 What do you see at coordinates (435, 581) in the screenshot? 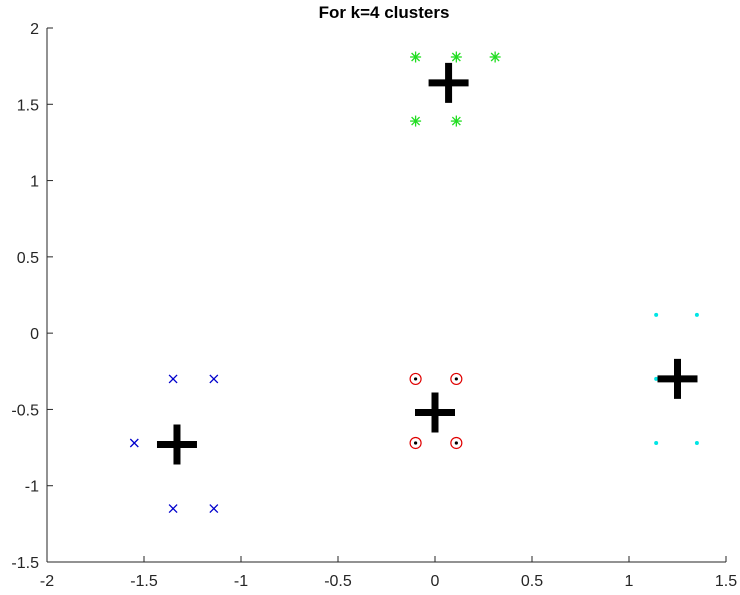
I see `x-tick-label: 0` at bounding box center [435, 581].